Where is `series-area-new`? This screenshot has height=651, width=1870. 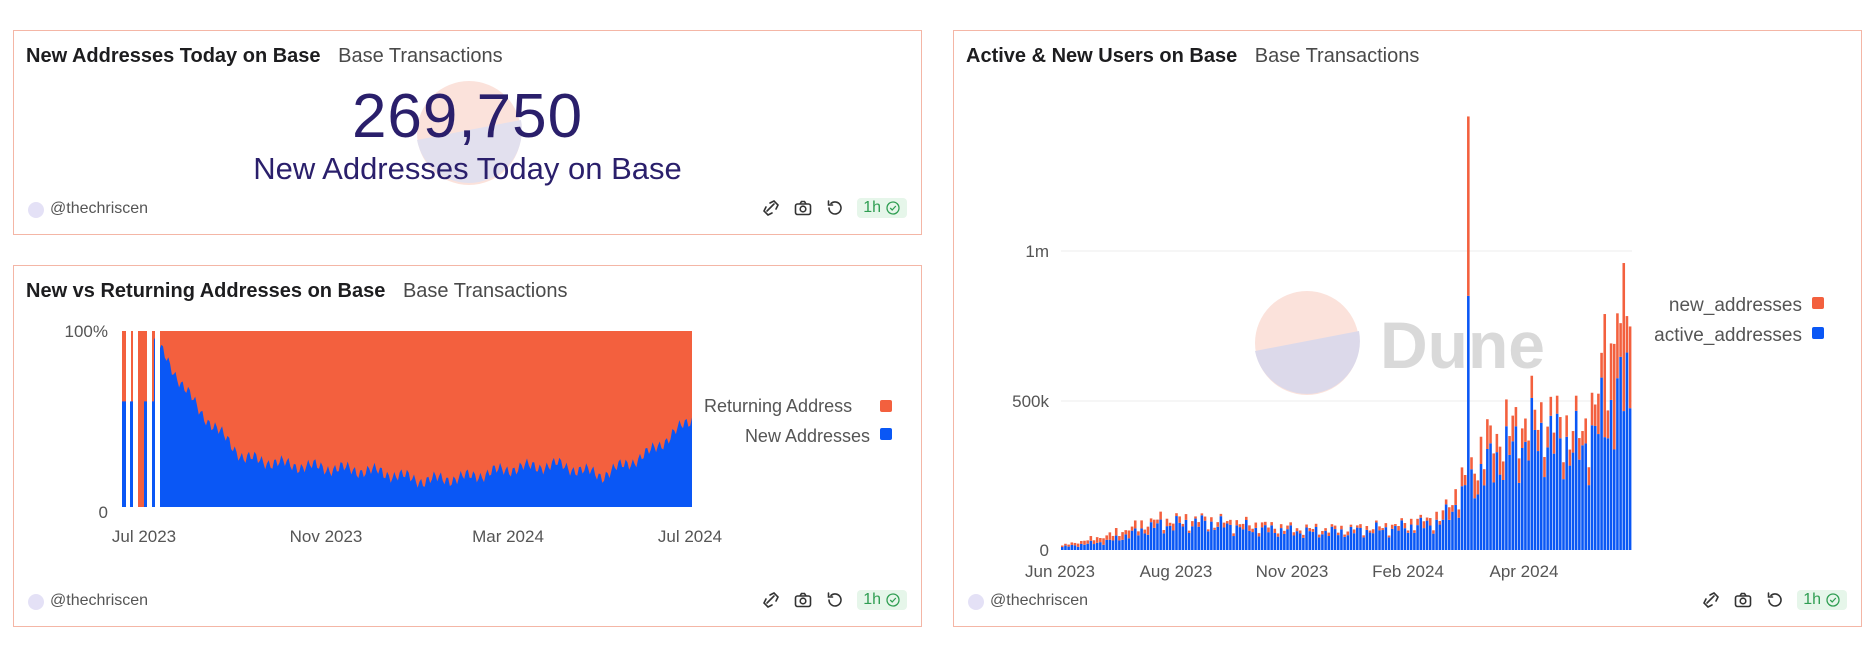
series-area-new is located at coordinates (423, 421).